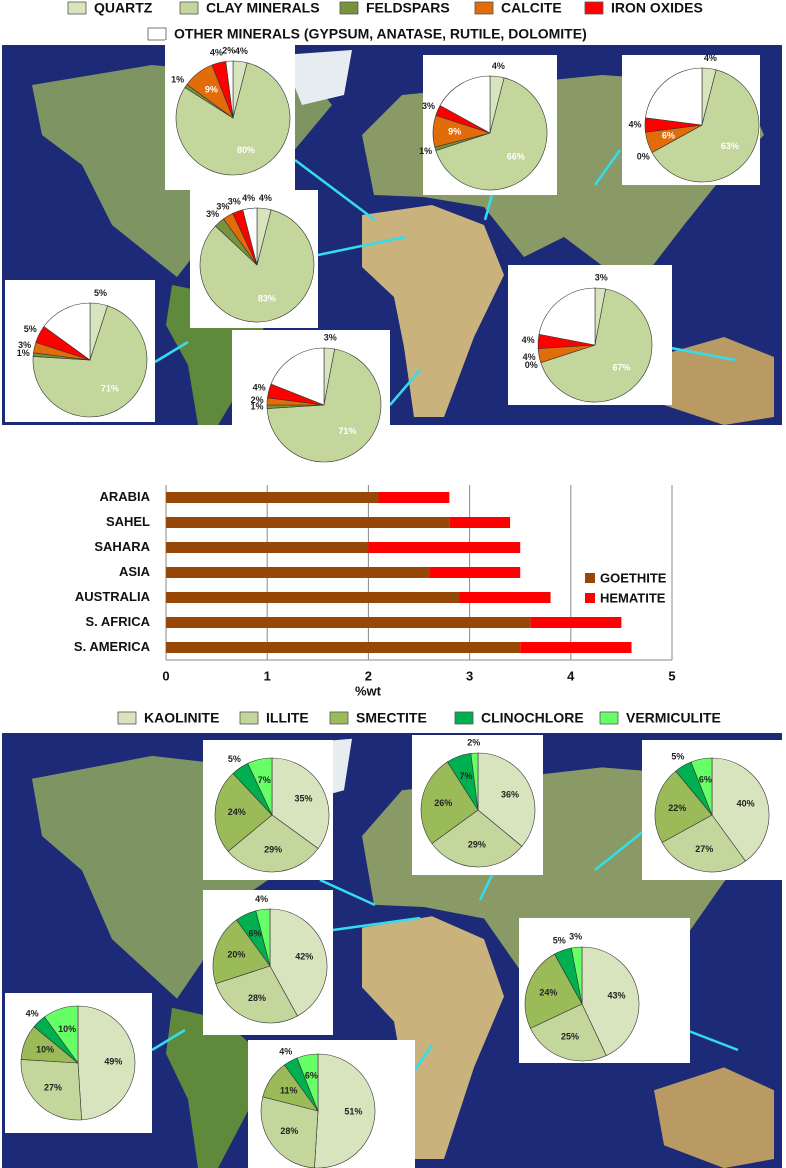 The height and width of the screenshot is (1168, 786). Describe the element at coordinates (124, 496) in the screenshot. I see `y-tick-label: ARABIA` at that location.